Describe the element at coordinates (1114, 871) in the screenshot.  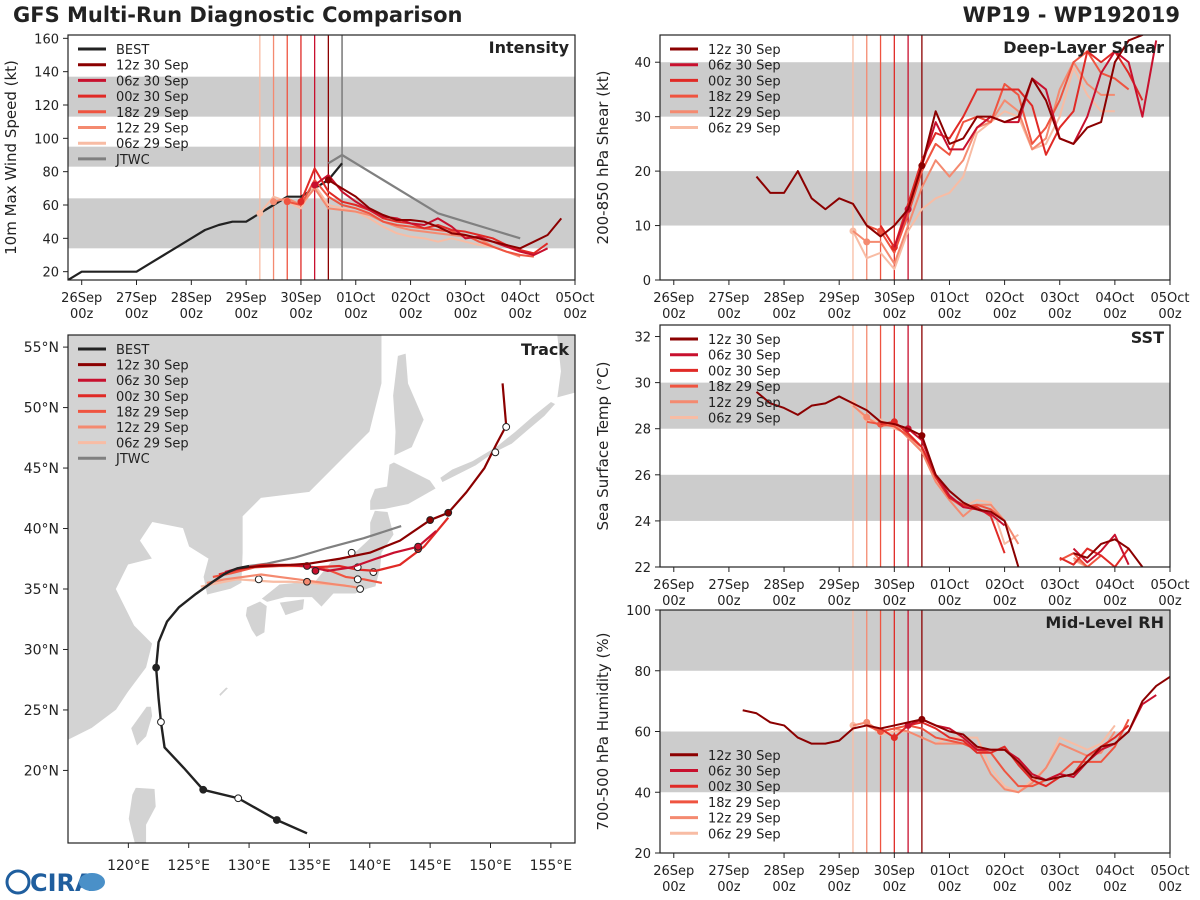
I see `x-tick-label: 04Oct` at that location.